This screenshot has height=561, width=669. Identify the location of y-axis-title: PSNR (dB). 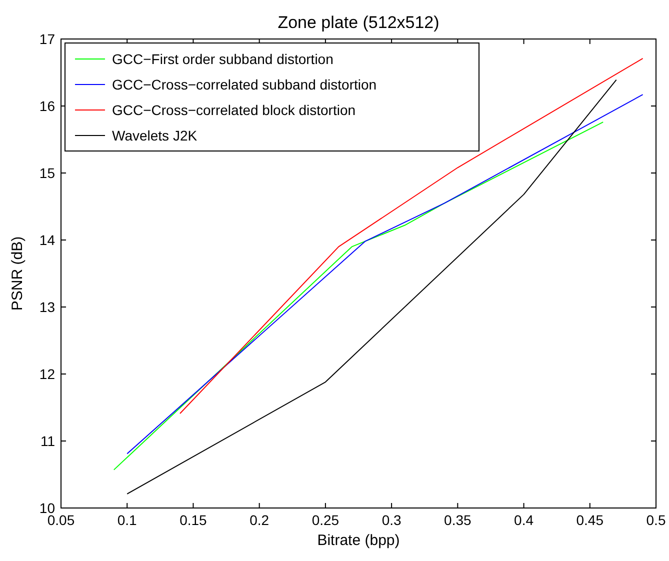
(17, 273).